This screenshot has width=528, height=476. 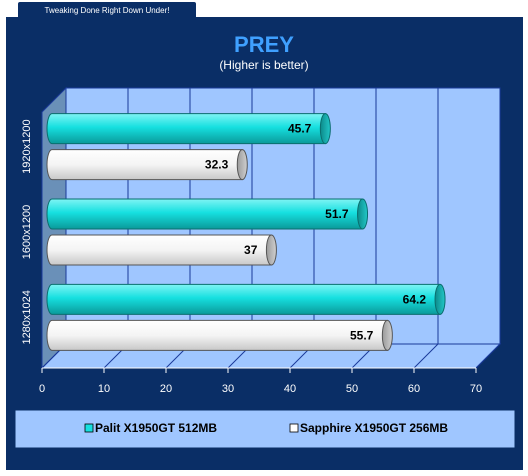 I want to click on x-tick-label: 70, so click(x=476, y=389).